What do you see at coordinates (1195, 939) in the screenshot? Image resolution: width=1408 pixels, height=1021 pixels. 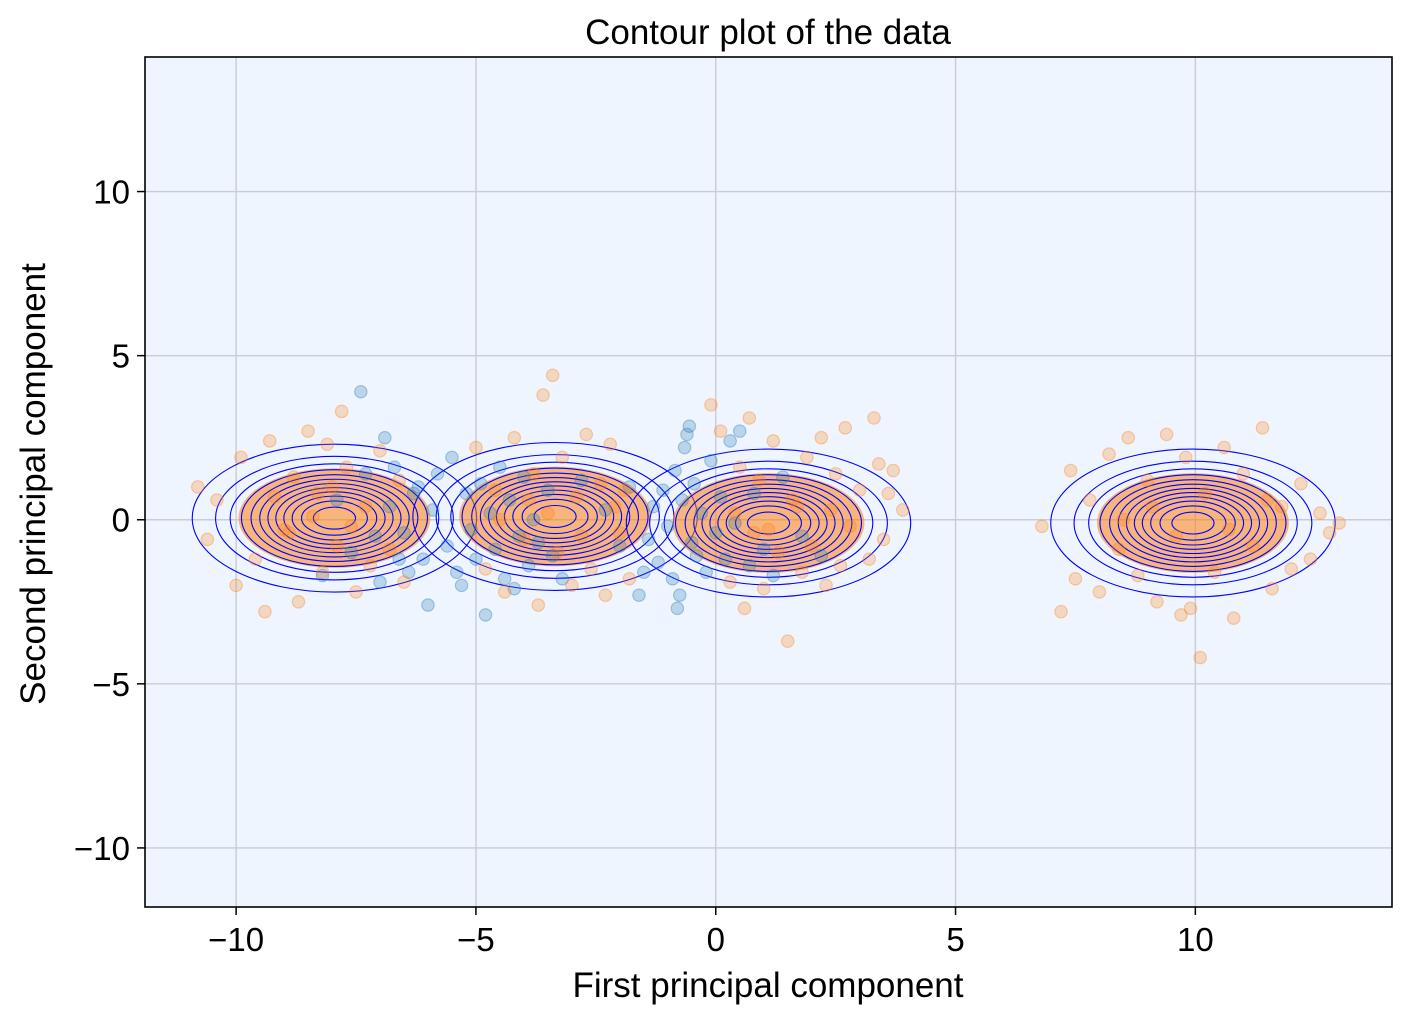 I see `x-tick-label: 10` at bounding box center [1195, 939].